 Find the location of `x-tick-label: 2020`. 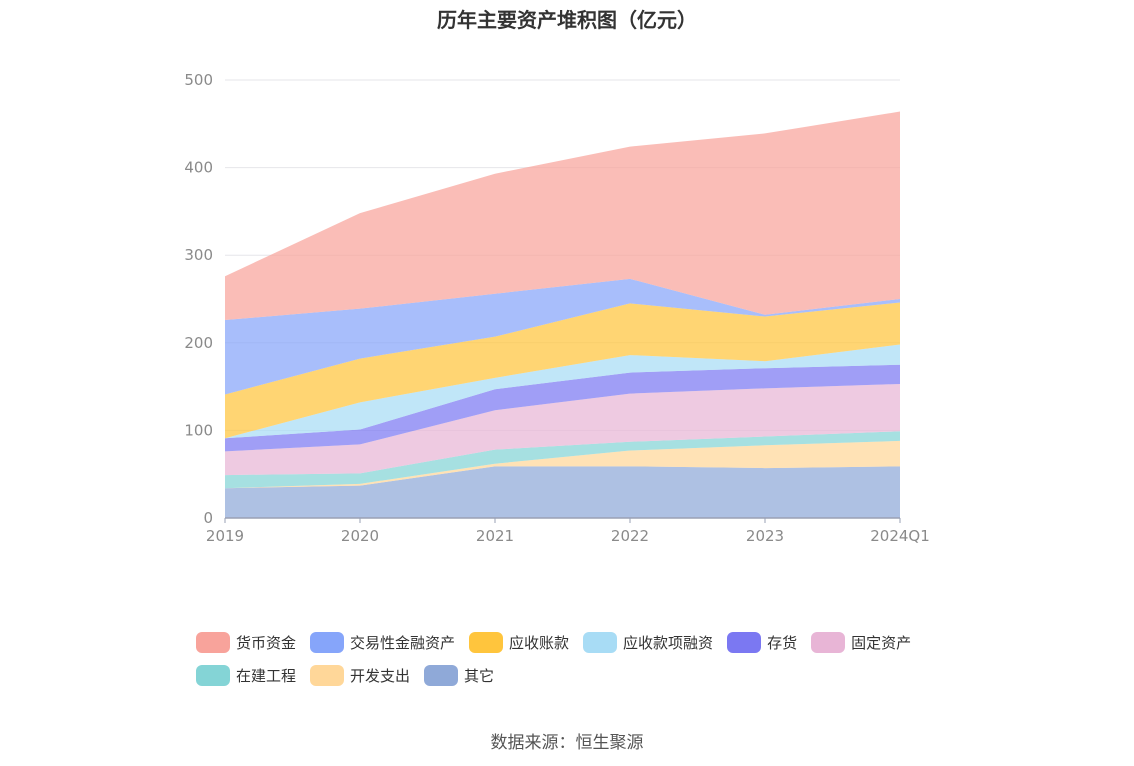

x-tick-label: 2020 is located at coordinates (360, 536).